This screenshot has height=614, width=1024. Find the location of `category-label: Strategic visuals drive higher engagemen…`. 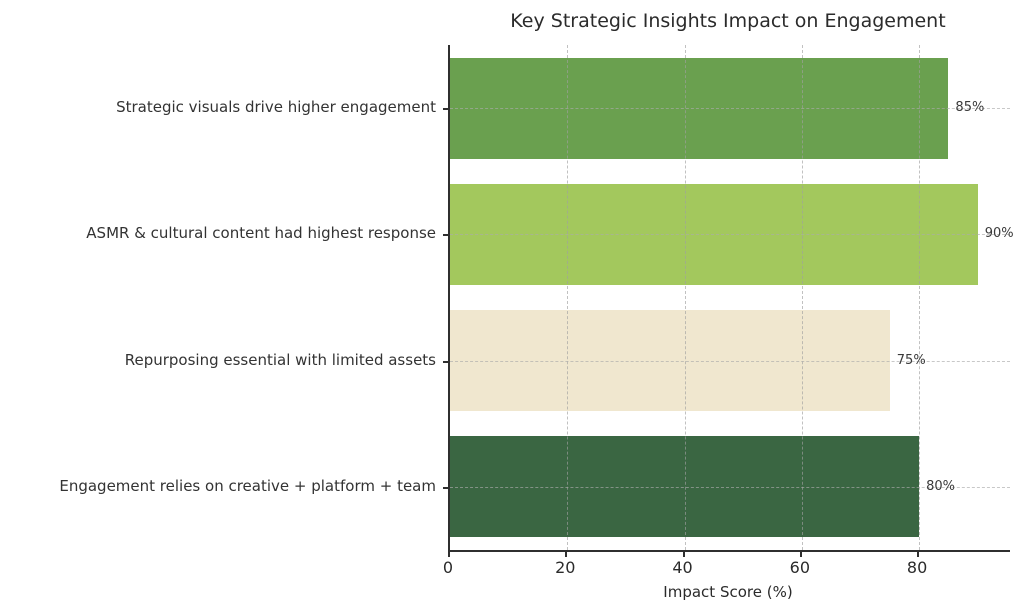

category-label: Strategic visuals drive higher engagemen… is located at coordinates (276, 107).